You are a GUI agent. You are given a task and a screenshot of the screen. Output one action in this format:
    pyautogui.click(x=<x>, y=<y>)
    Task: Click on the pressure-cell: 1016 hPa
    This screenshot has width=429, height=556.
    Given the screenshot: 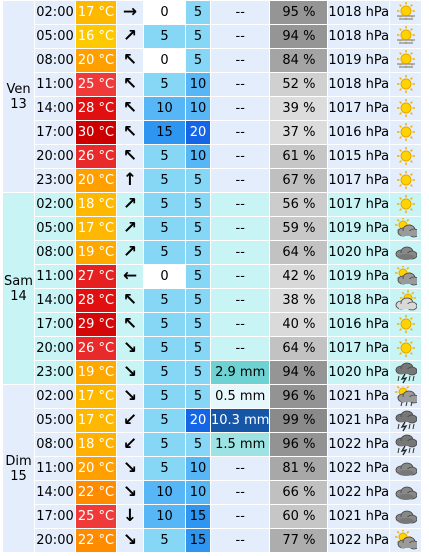 What is the action you would take?
    pyautogui.click(x=359, y=132)
    